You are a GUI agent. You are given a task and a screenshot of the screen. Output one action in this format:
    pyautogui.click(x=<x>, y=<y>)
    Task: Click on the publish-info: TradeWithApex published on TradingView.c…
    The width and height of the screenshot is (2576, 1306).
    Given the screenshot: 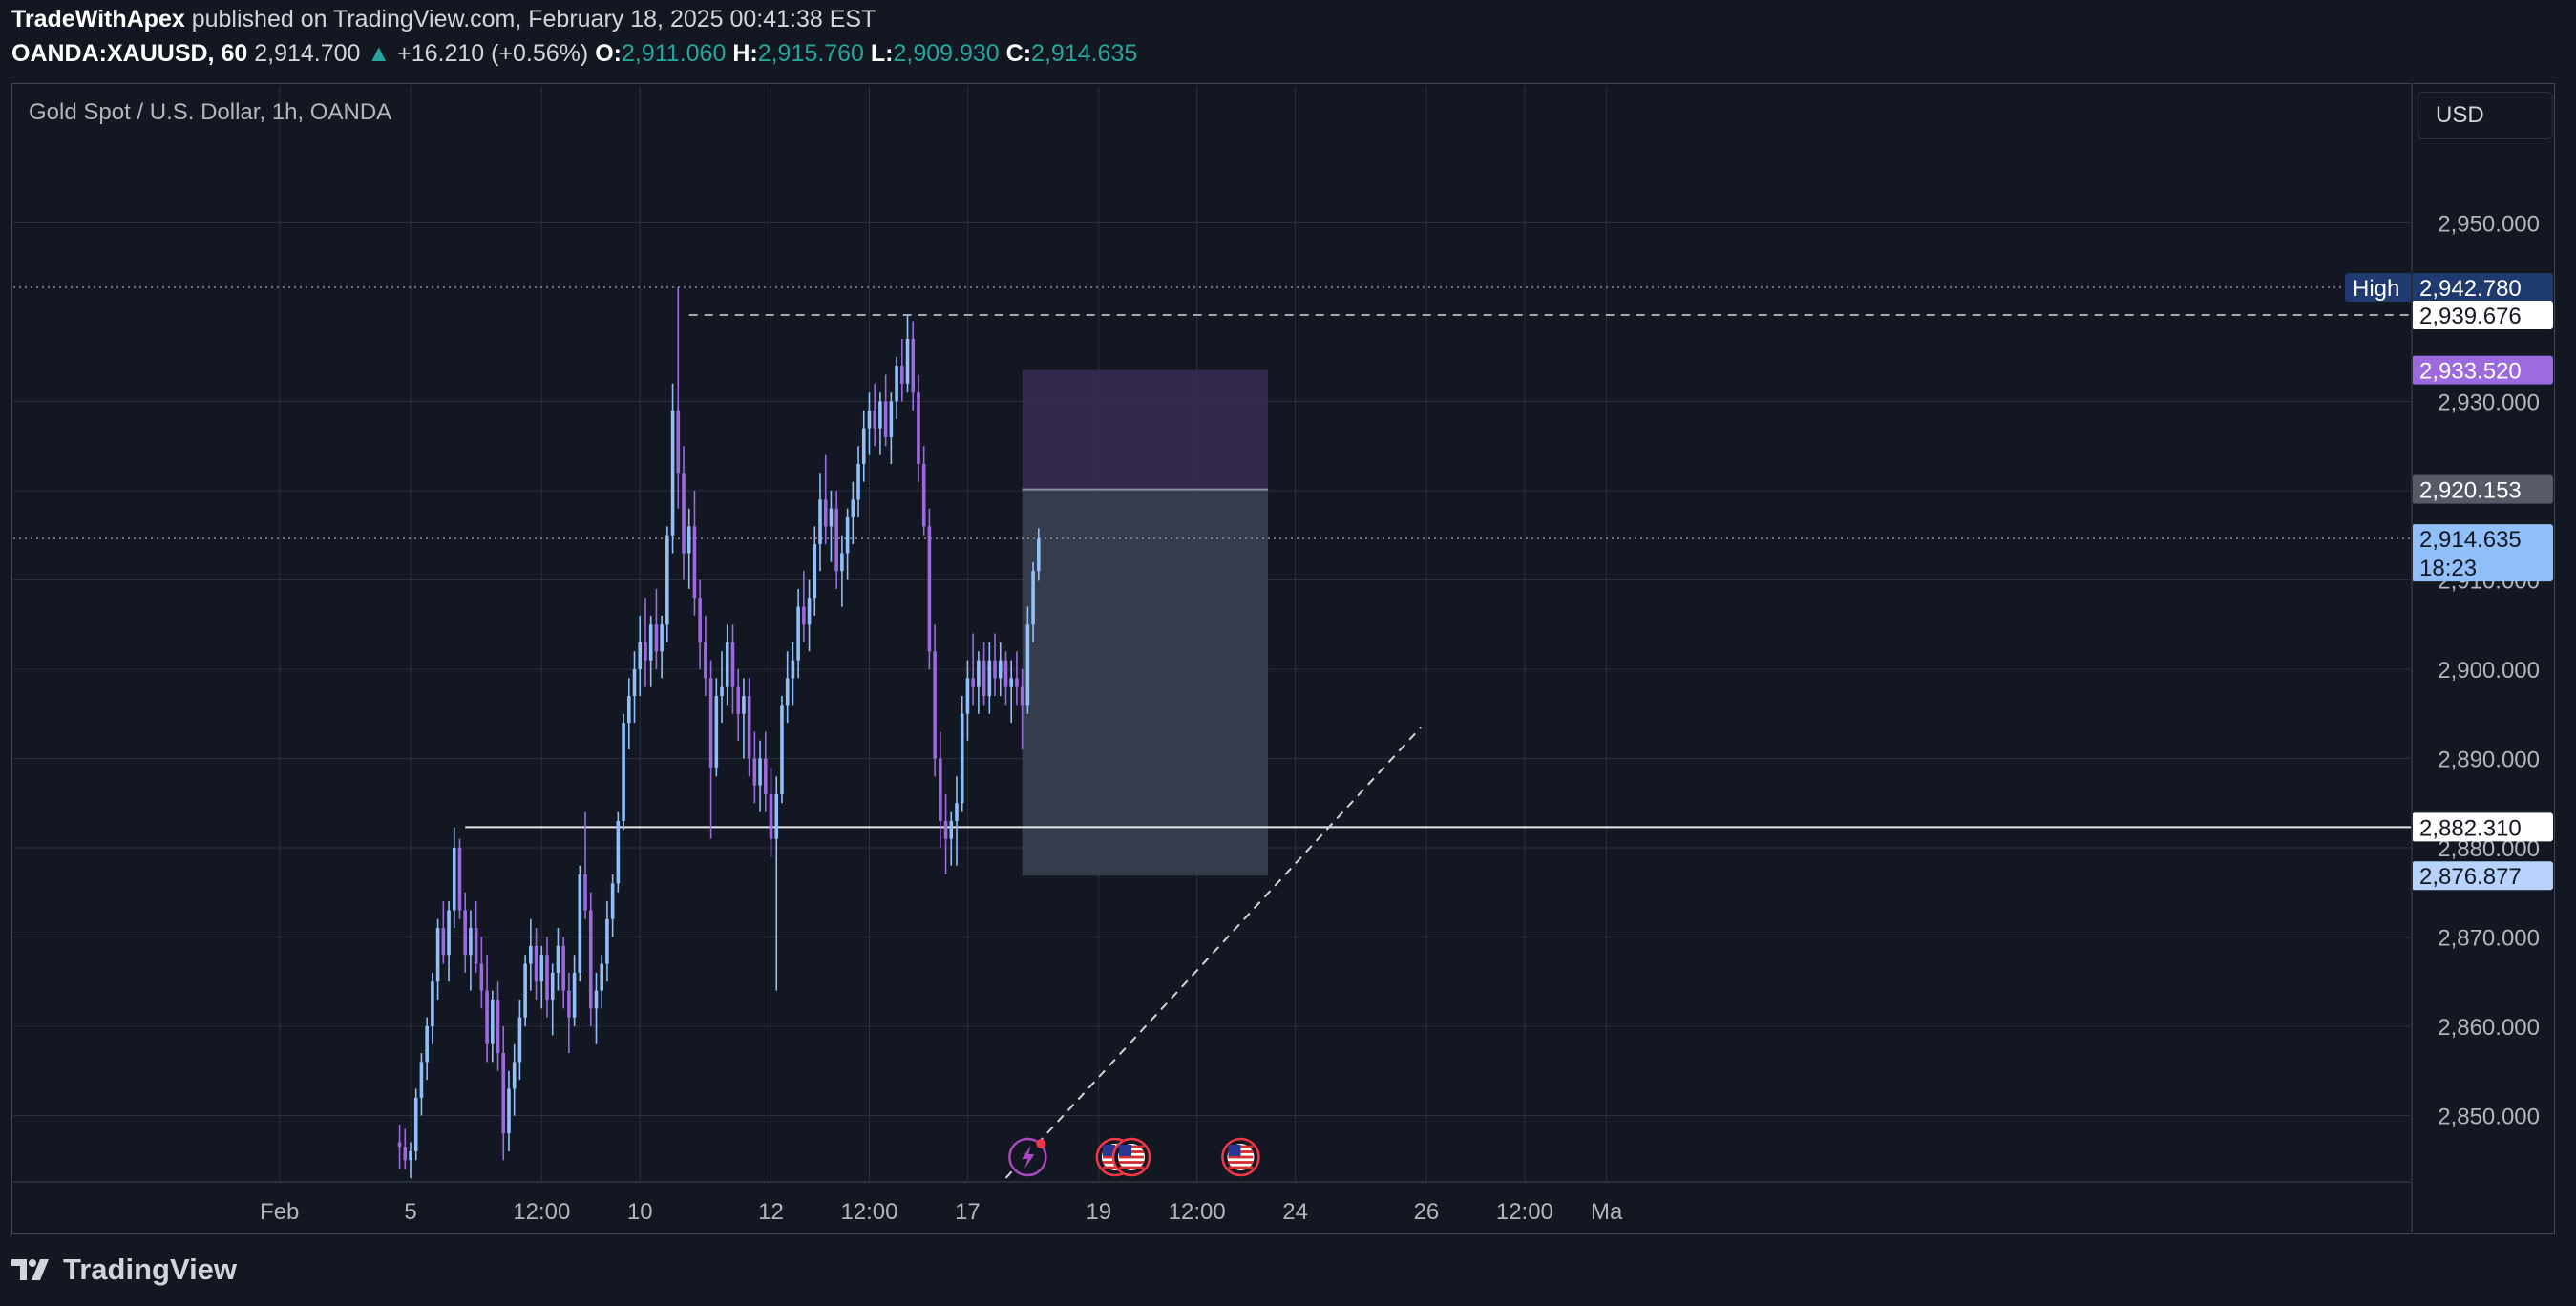 What is the action you would take?
    pyautogui.click(x=443, y=19)
    